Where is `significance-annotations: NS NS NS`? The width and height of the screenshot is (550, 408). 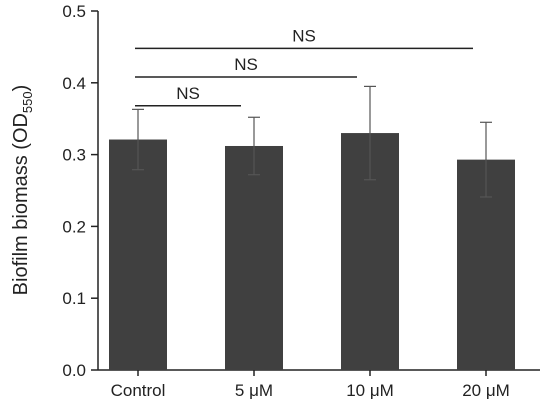
significance-annotations: NS NS NS is located at coordinates (304, 66).